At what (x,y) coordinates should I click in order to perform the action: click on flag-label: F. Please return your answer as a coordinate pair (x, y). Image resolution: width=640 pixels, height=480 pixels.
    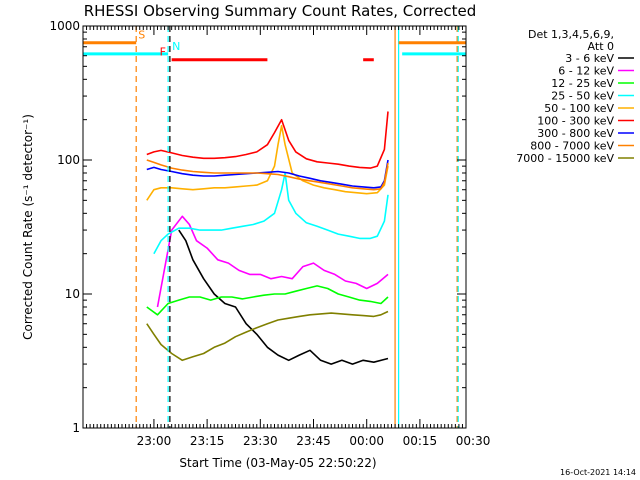
    Looking at the image, I should click on (163, 52).